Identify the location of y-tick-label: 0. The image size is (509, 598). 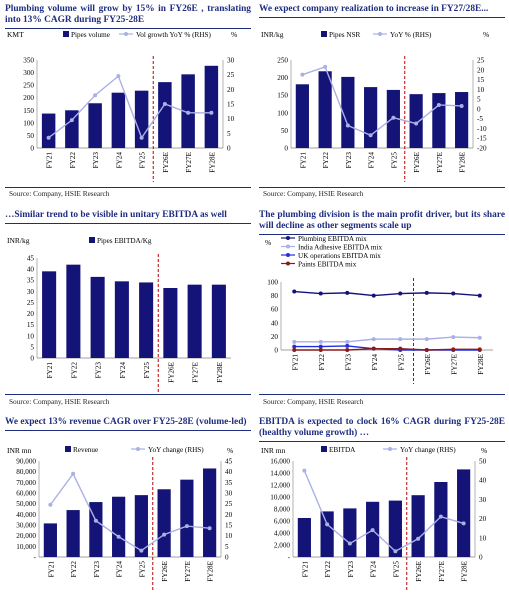
(276, 351).